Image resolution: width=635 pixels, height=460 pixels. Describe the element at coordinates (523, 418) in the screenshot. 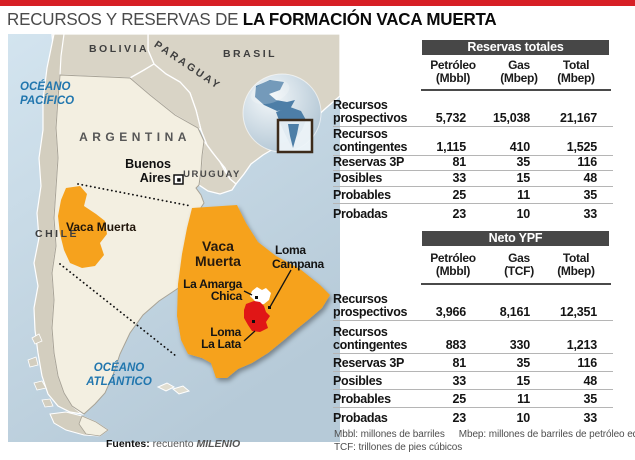

I see `cell-value: 10` at that location.